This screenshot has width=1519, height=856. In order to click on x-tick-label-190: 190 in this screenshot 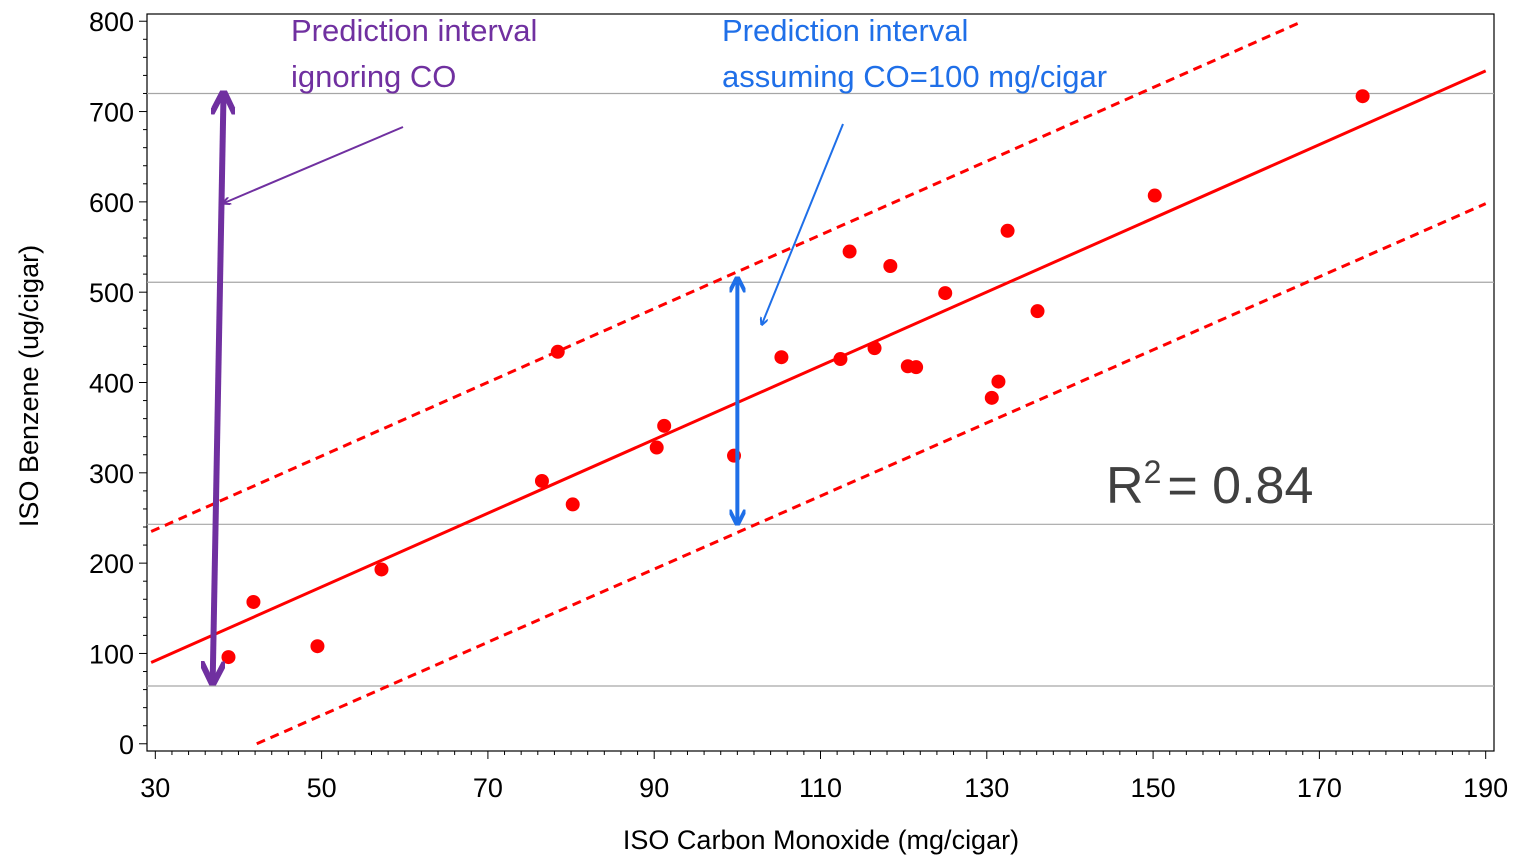, I will do `click(1485, 788)`.